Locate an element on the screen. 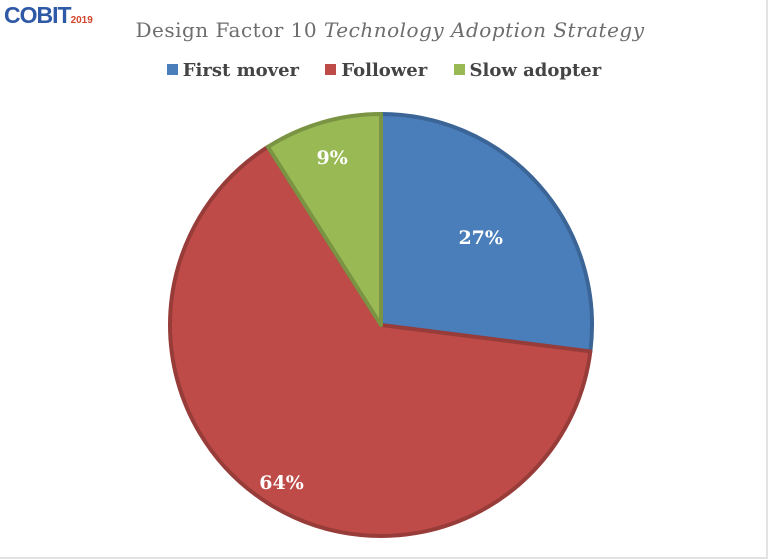  legend-swatch-first-mover is located at coordinates (172, 69).